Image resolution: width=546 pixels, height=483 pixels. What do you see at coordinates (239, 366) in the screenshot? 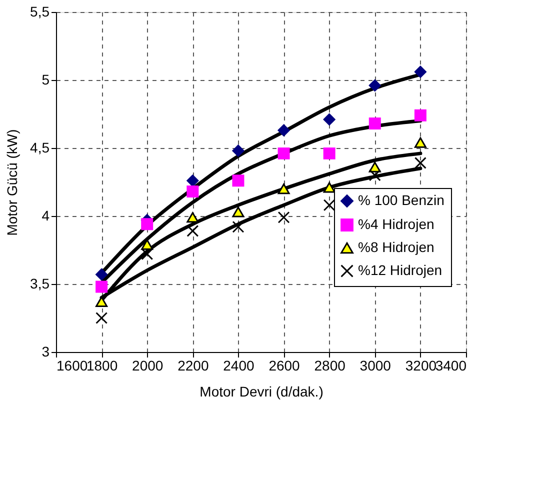
I see `x-tick-label: 2400` at bounding box center [239, 366].